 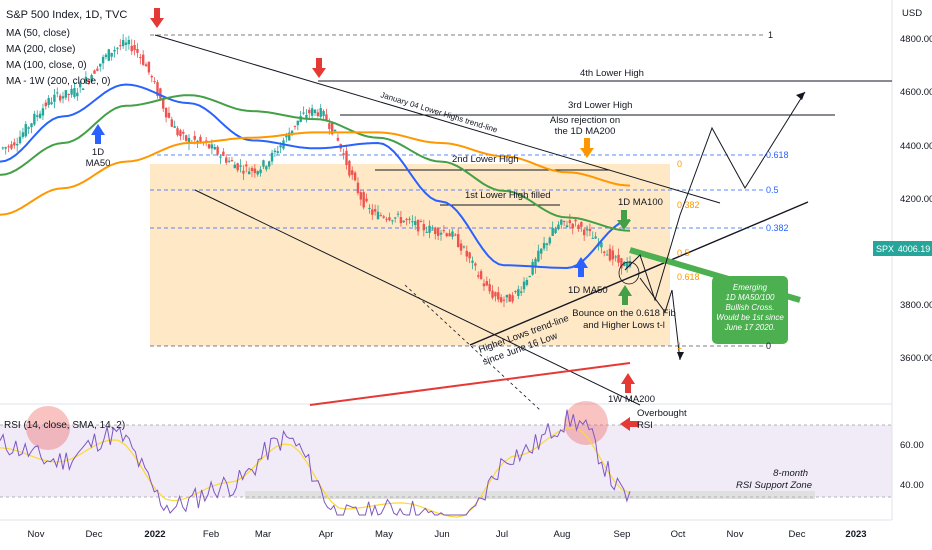 I want to click on rejection-label-1: Also rejection on, so click(x=585, y=120).